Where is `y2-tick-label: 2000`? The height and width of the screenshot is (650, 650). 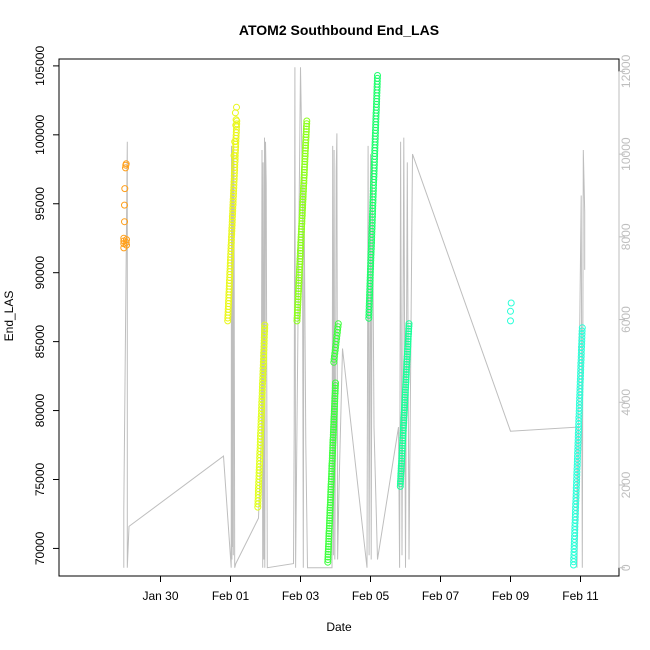 y2-tick-label: 2000 is located at coordinates (626, 484).